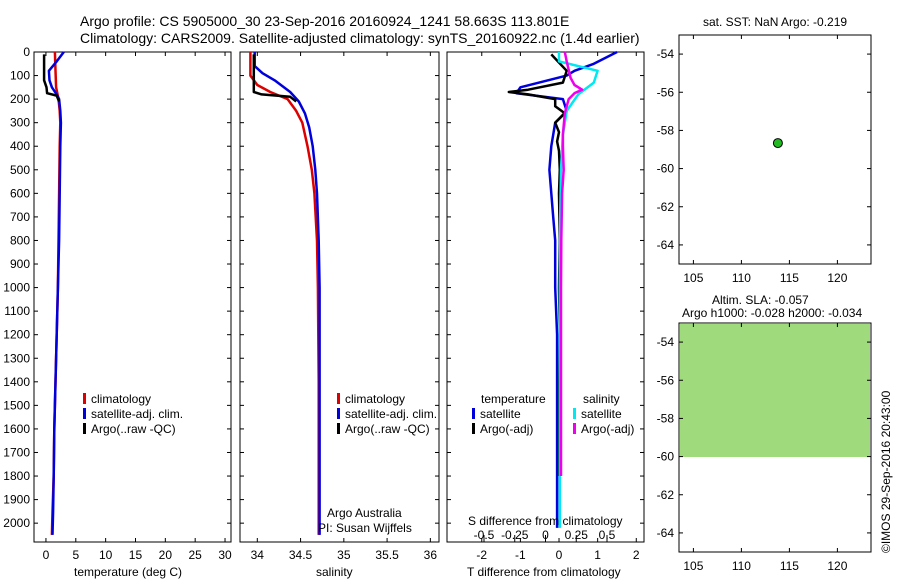 This screenshot has width=900, height=580. What do you see at coordinates (601, 399) in the screenshot?
I see `legend-group-title: salinity` at bounding box center [601, 399].